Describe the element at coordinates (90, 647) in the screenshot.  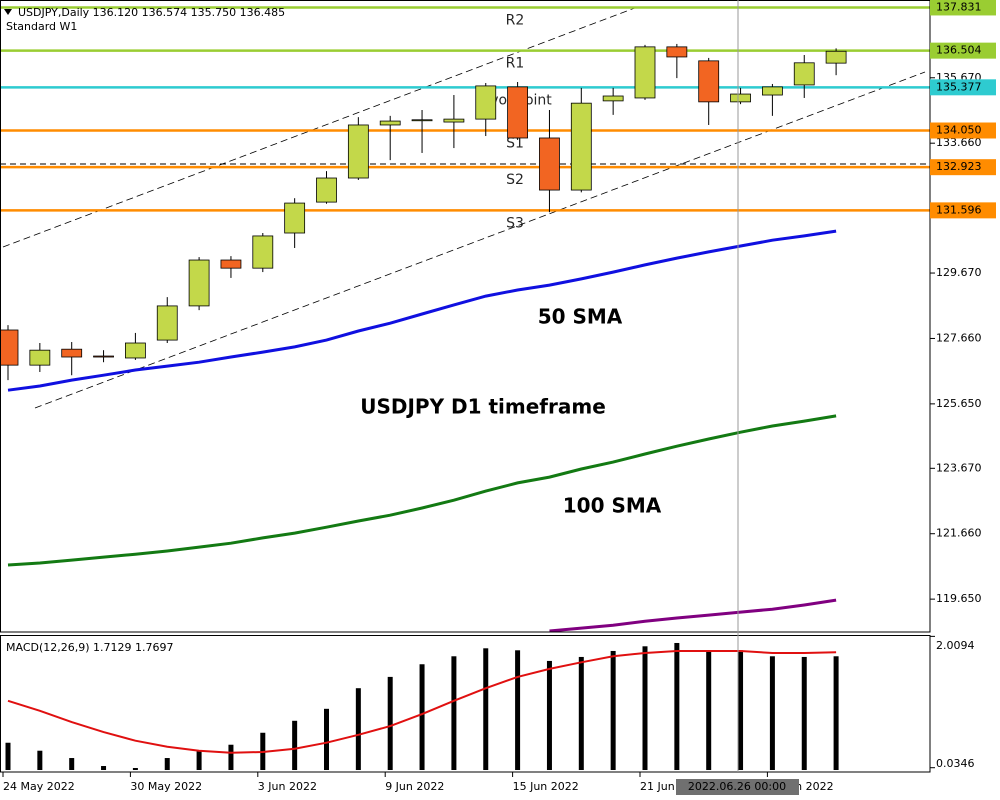
I see `macd-title: MACD(12,26,9) 1.7129 1.7697` at that location.